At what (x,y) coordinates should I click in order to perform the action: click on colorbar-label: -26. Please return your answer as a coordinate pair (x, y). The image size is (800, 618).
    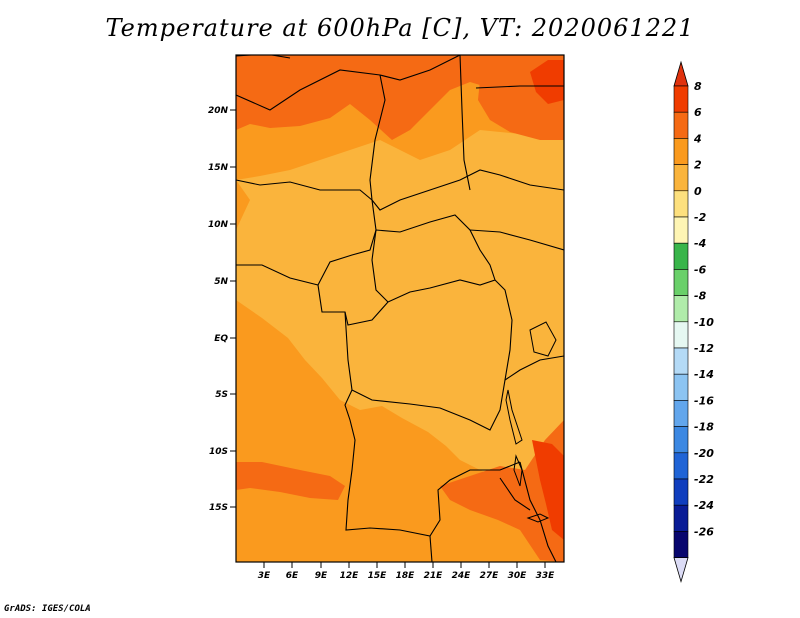
    Looking at the image, I should click on (704, 531).